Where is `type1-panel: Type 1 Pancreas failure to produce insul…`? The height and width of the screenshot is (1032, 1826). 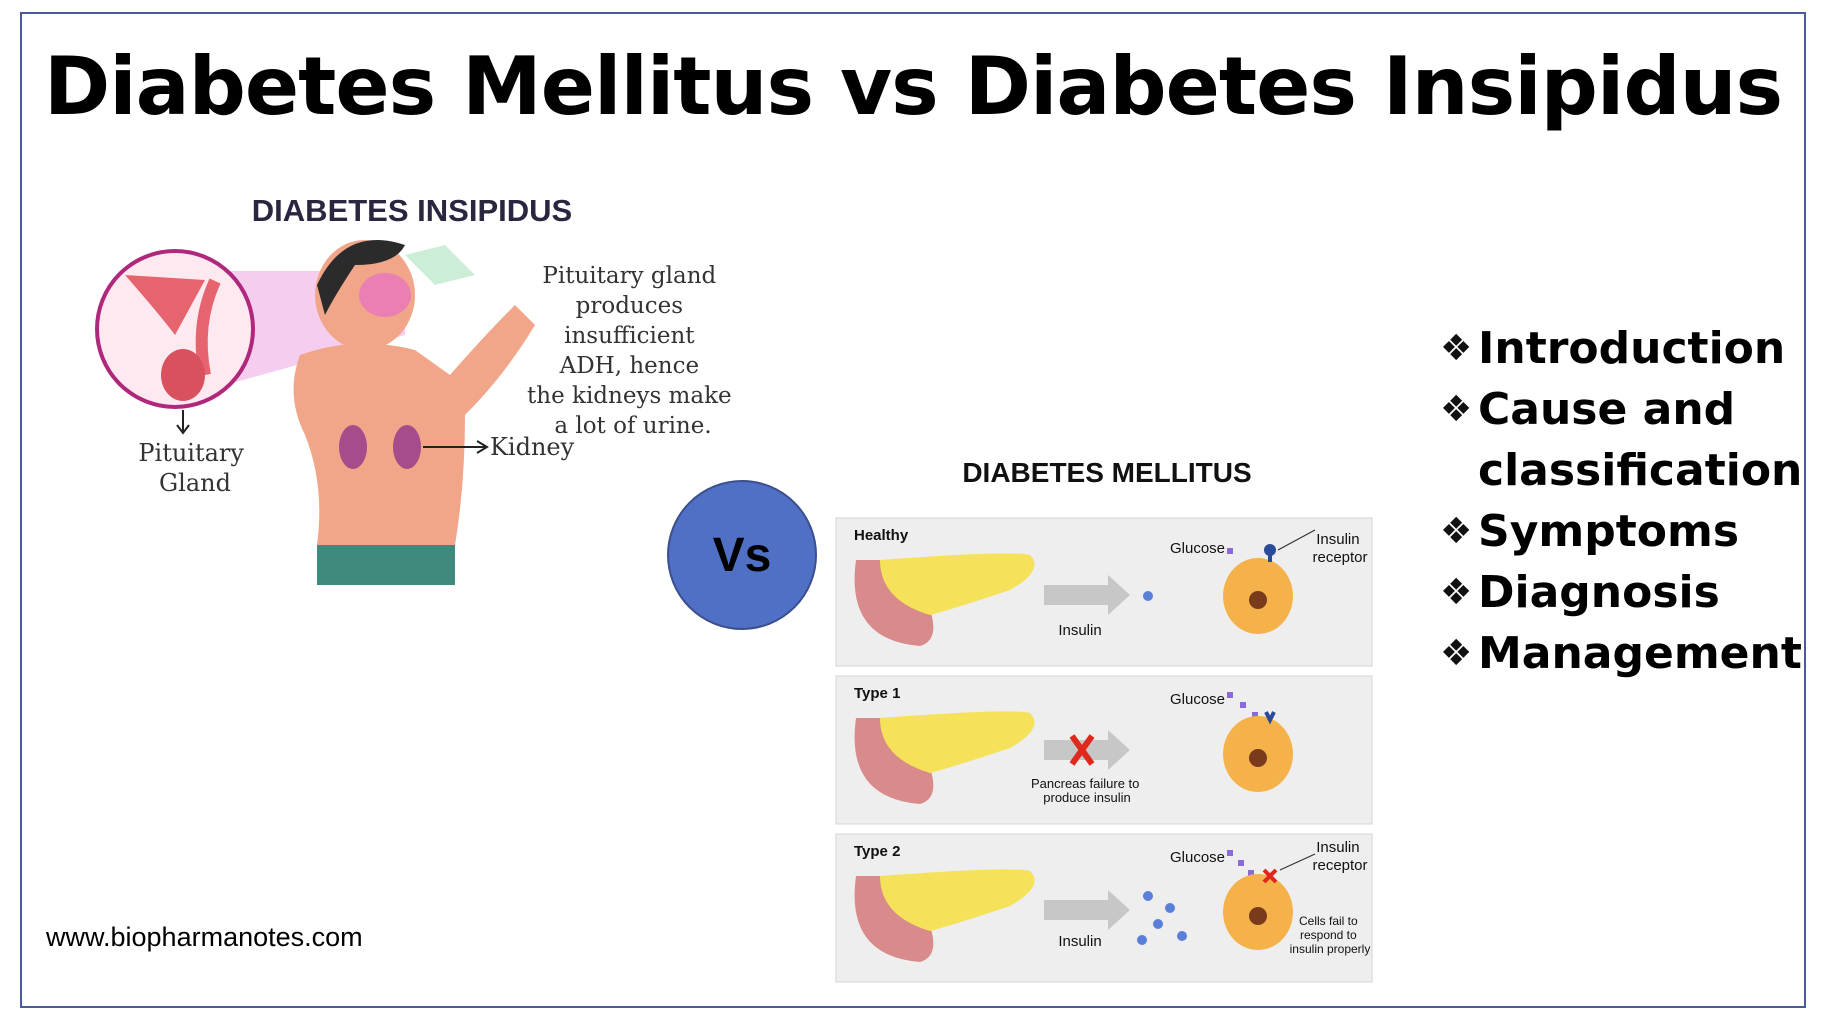 type1-panel: Type 1 Pancreas failure to produce insul… is located at coordinates (1104, 750).